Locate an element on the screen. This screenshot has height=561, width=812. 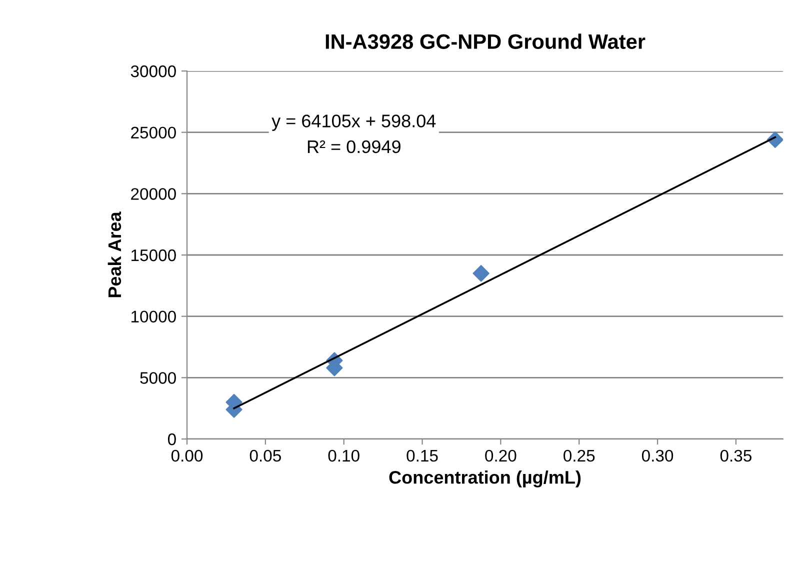
y-tick-label: 0 is located at coordinates (172, 439).